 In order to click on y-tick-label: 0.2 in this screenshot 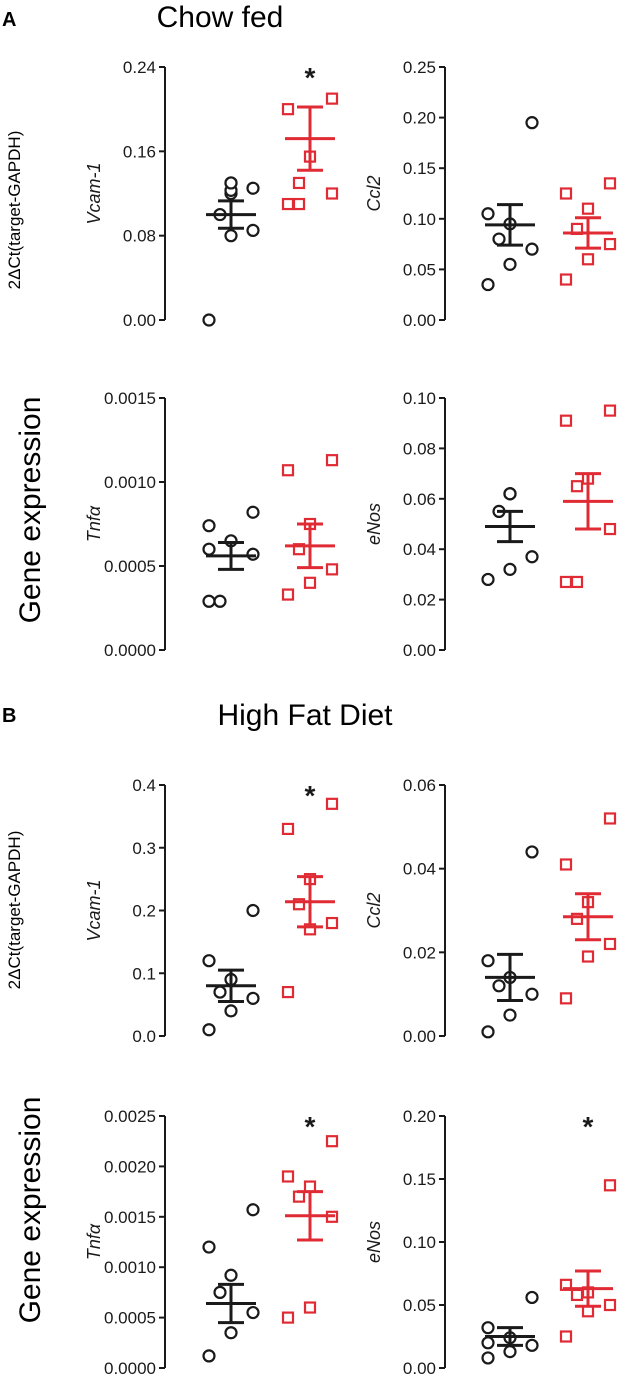, I will do `click(144, 911)`.